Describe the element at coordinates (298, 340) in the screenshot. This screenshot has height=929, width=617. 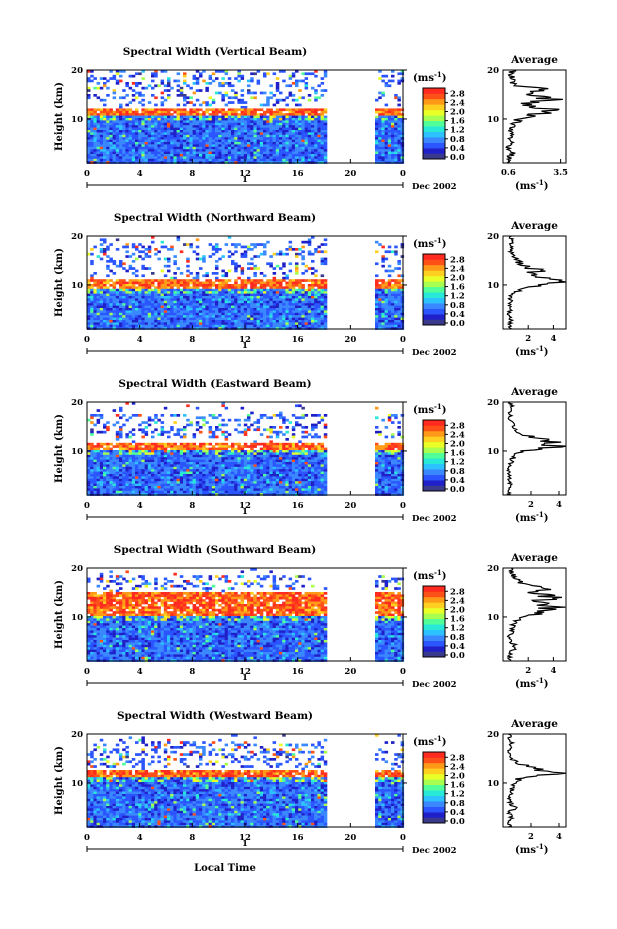
I see `x-tick-label: 16` at that location.